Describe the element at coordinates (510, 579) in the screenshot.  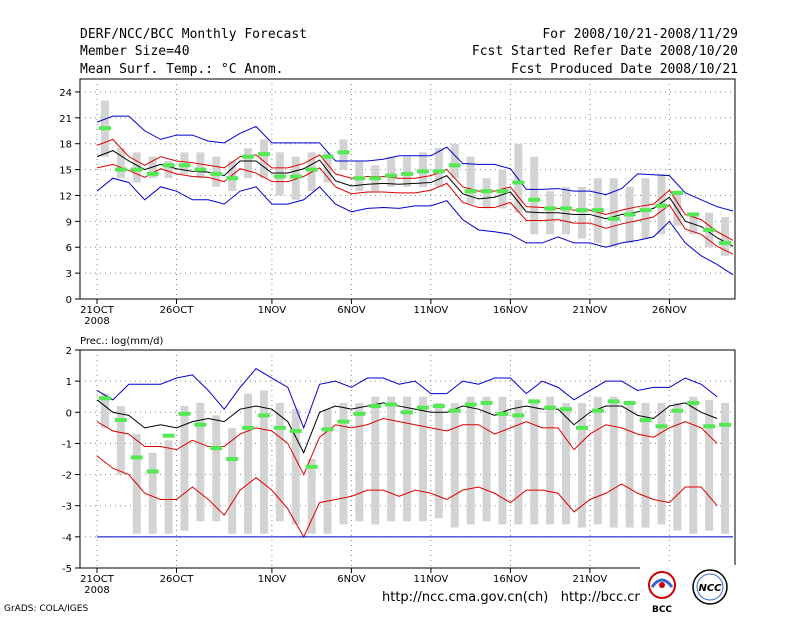
I see `prec-x-tick-label: 16NOV` at that location.